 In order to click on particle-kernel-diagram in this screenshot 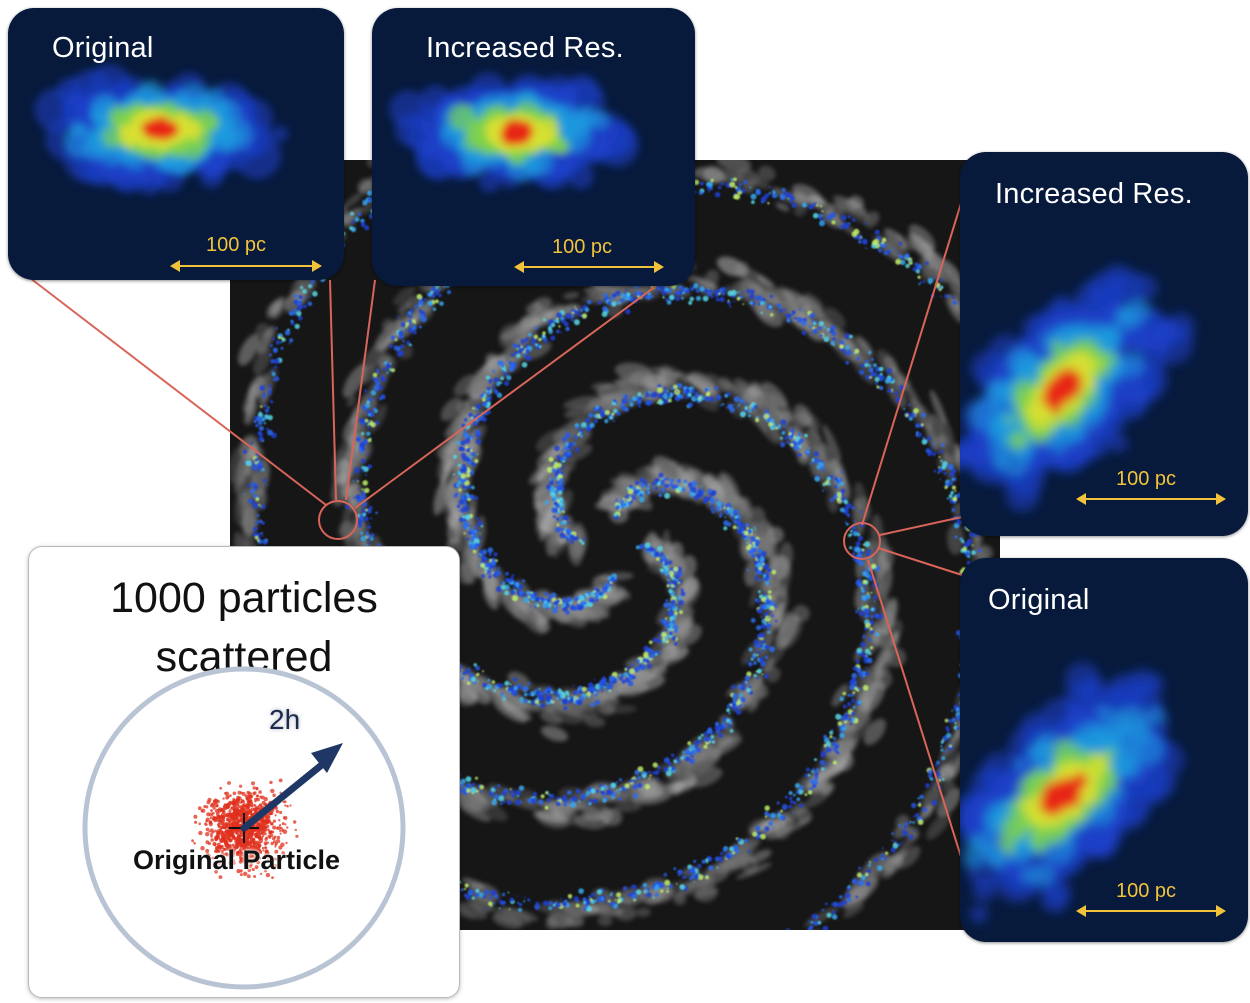, I will do `click(244, 828)`.